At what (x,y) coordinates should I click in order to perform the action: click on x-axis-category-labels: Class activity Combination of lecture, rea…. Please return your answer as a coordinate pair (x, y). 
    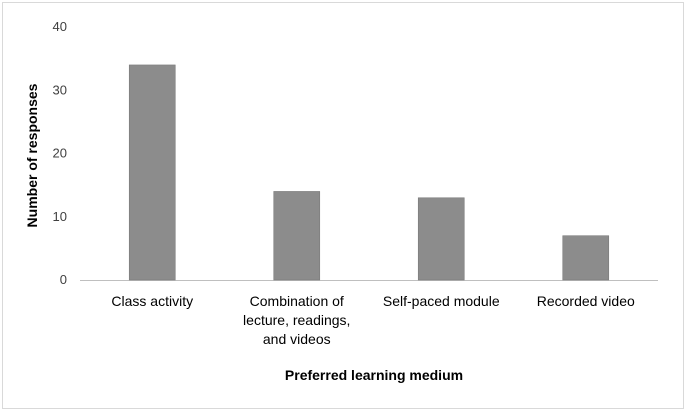
    Looking at the image, I should click on (373, 320).